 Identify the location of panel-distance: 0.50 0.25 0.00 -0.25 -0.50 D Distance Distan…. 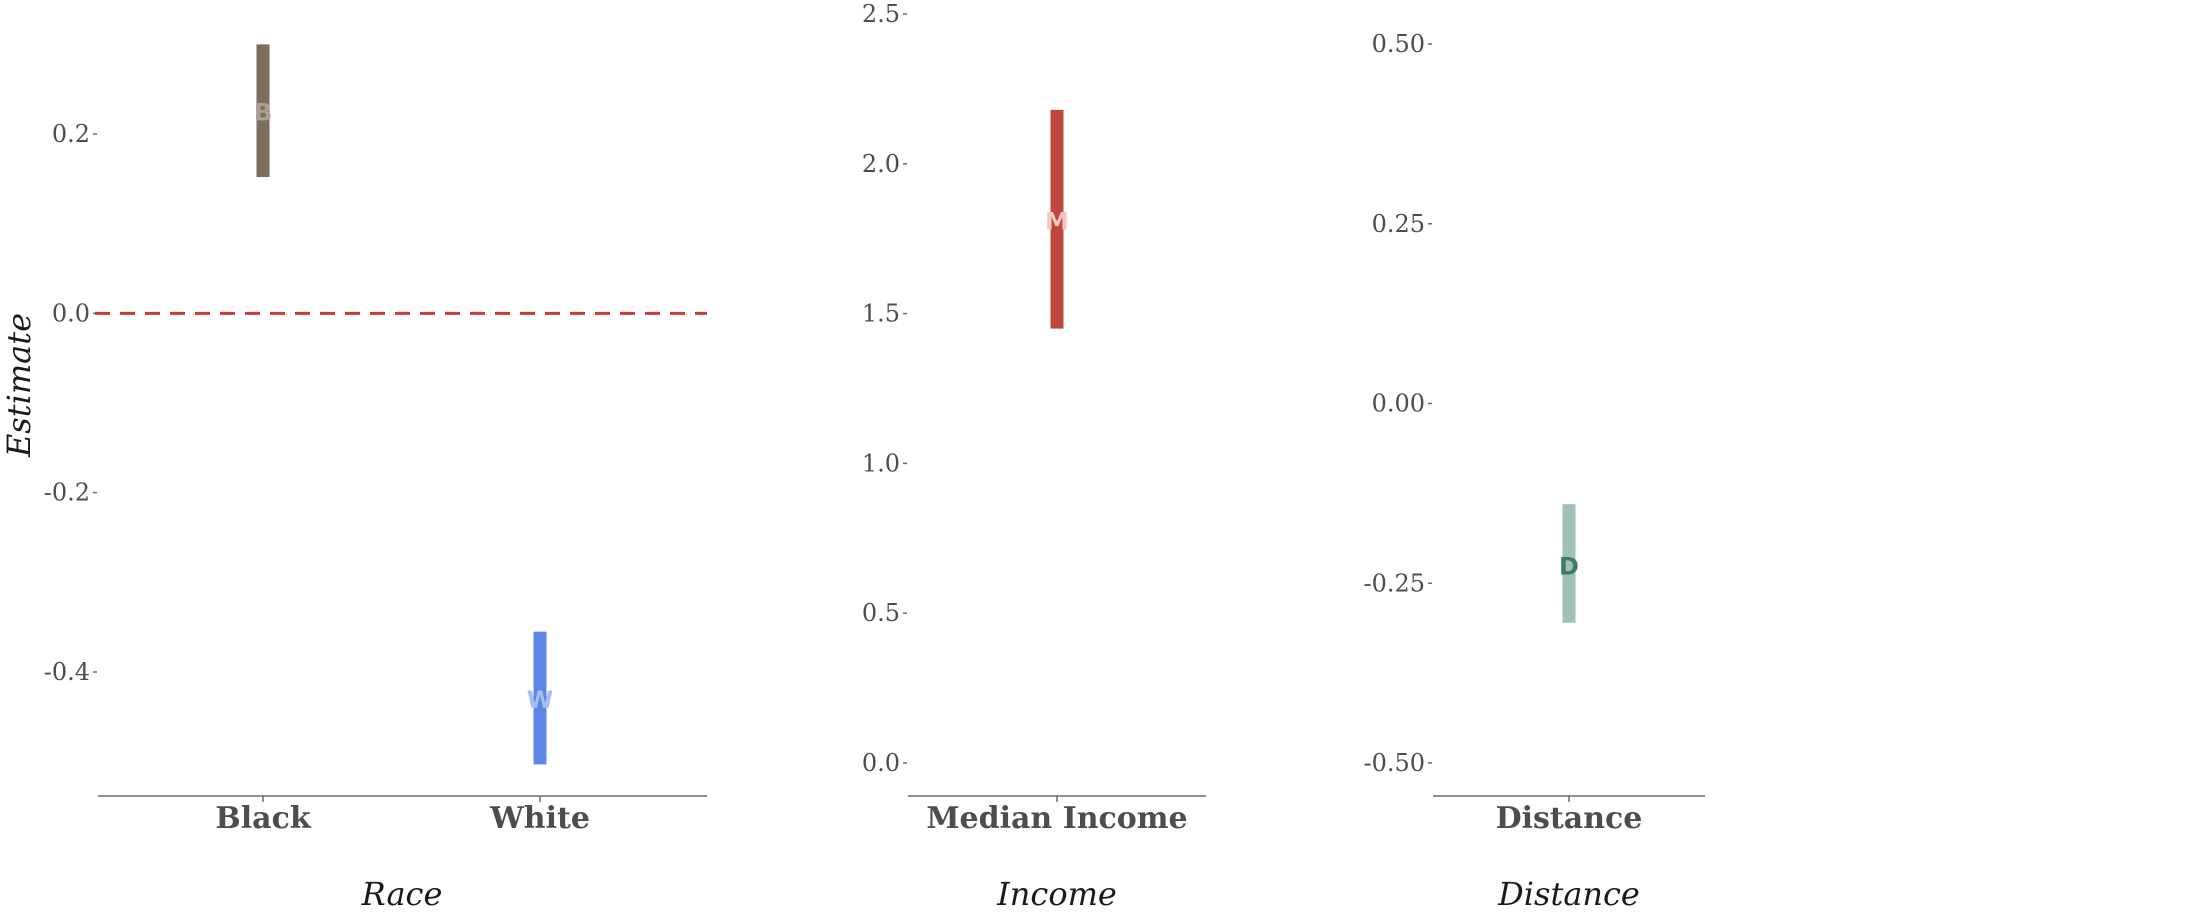
(1534, 471).